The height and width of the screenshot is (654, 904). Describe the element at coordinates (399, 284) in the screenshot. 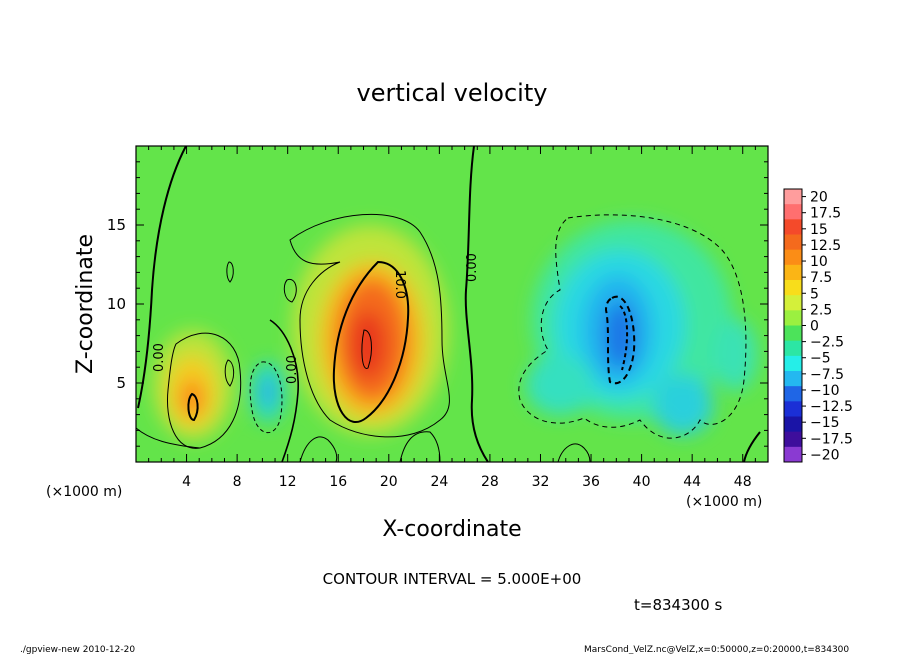

I see `contour-label-ten: 10.0` at that location.